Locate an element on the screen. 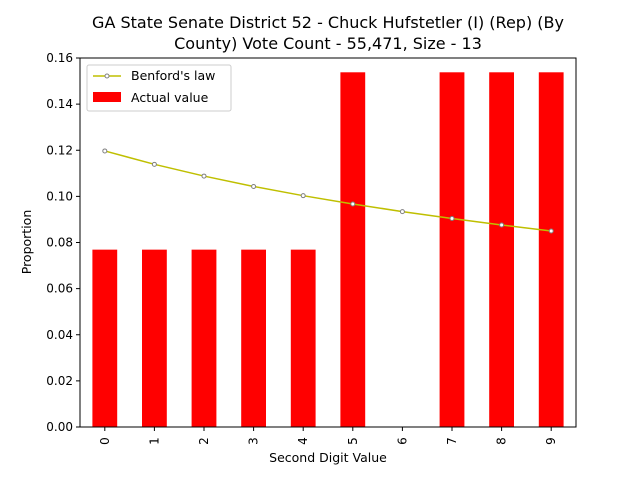 Image resolution: width=640 pixels, height=480 pixels. x-tick-label: 9 is located at coordinates (551, 441).